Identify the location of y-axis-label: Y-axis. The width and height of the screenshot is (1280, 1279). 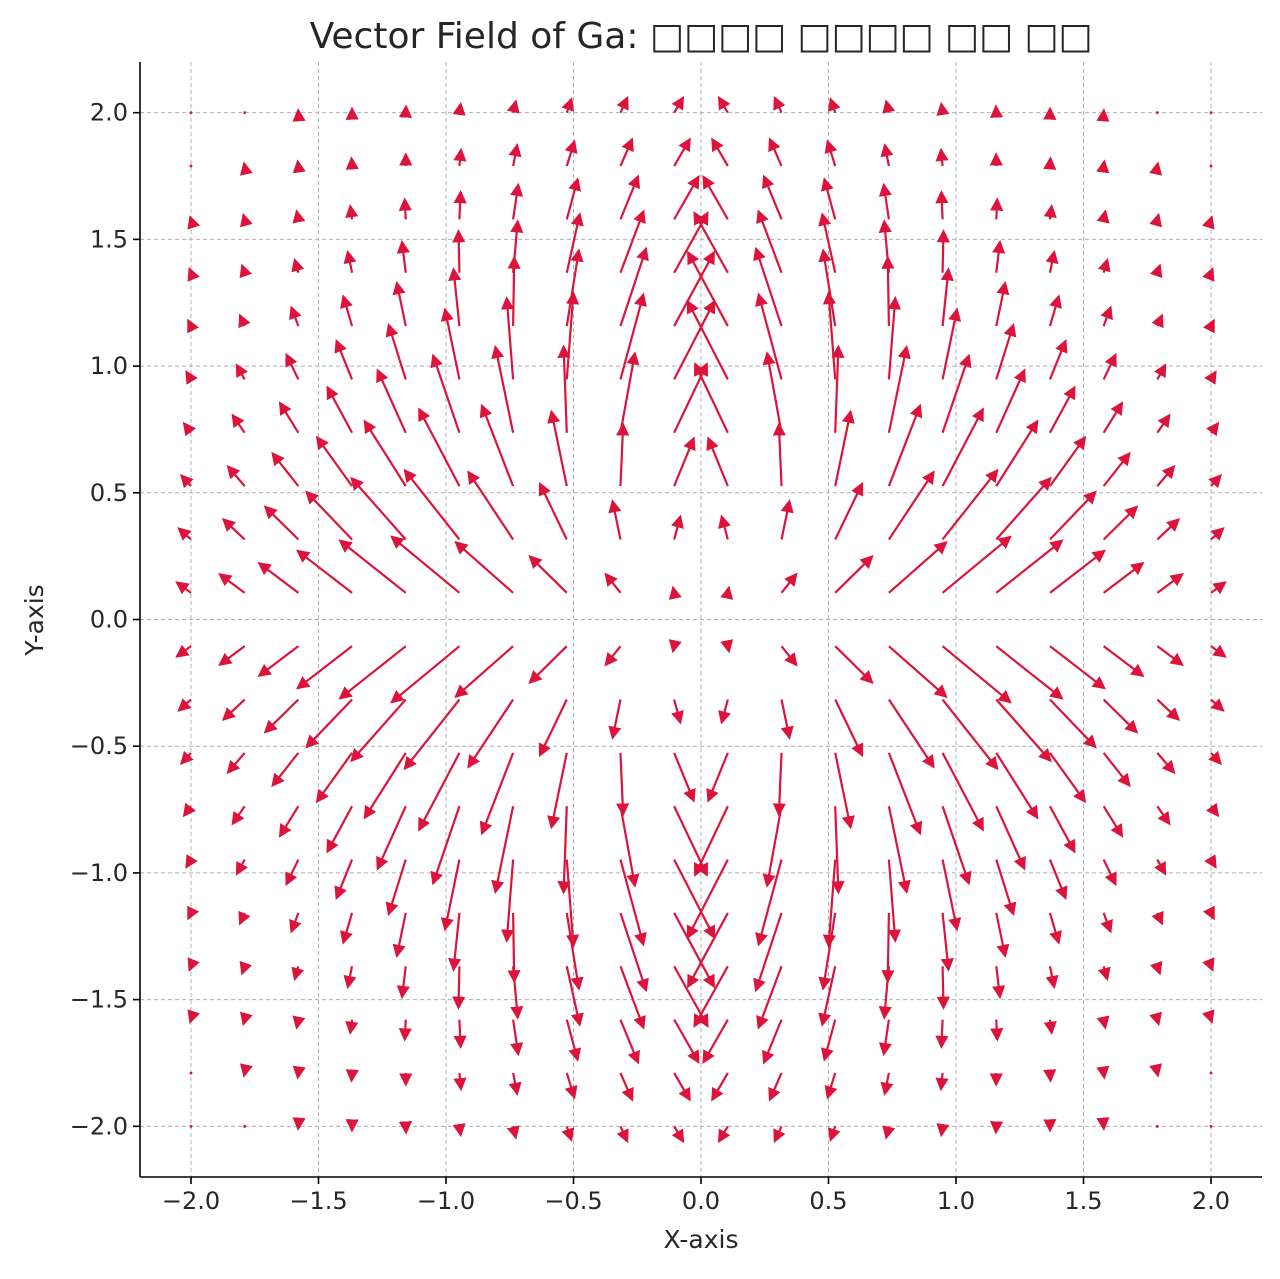
(34, 620).